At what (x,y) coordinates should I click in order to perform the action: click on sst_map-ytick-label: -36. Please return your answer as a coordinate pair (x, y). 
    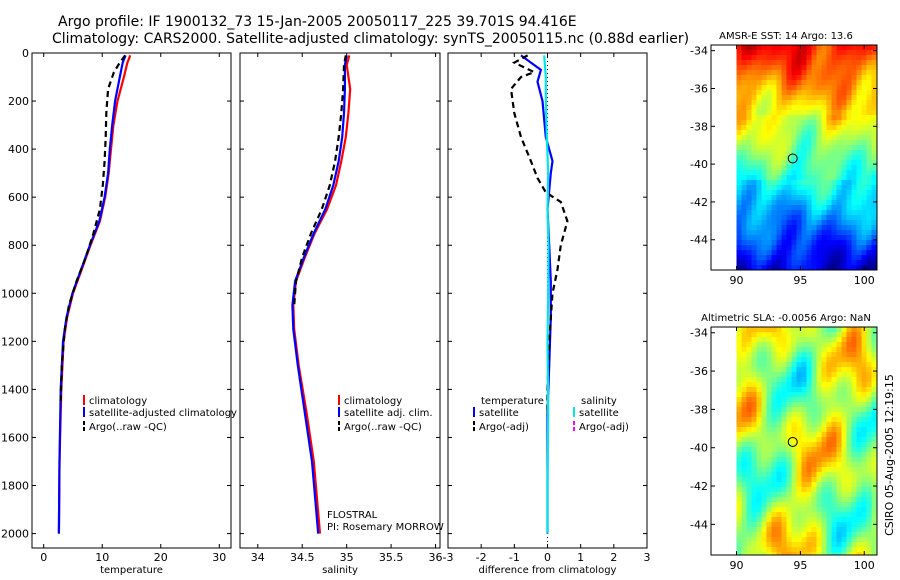
    Looking at the image, I should click on (699, 88).